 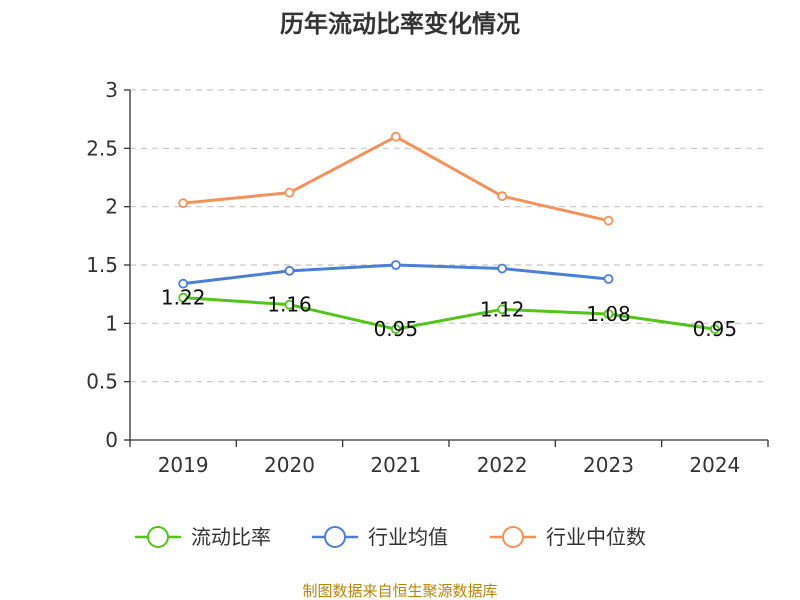 I want to click on data-label-0: 1.22, so click(x=183, y=298).